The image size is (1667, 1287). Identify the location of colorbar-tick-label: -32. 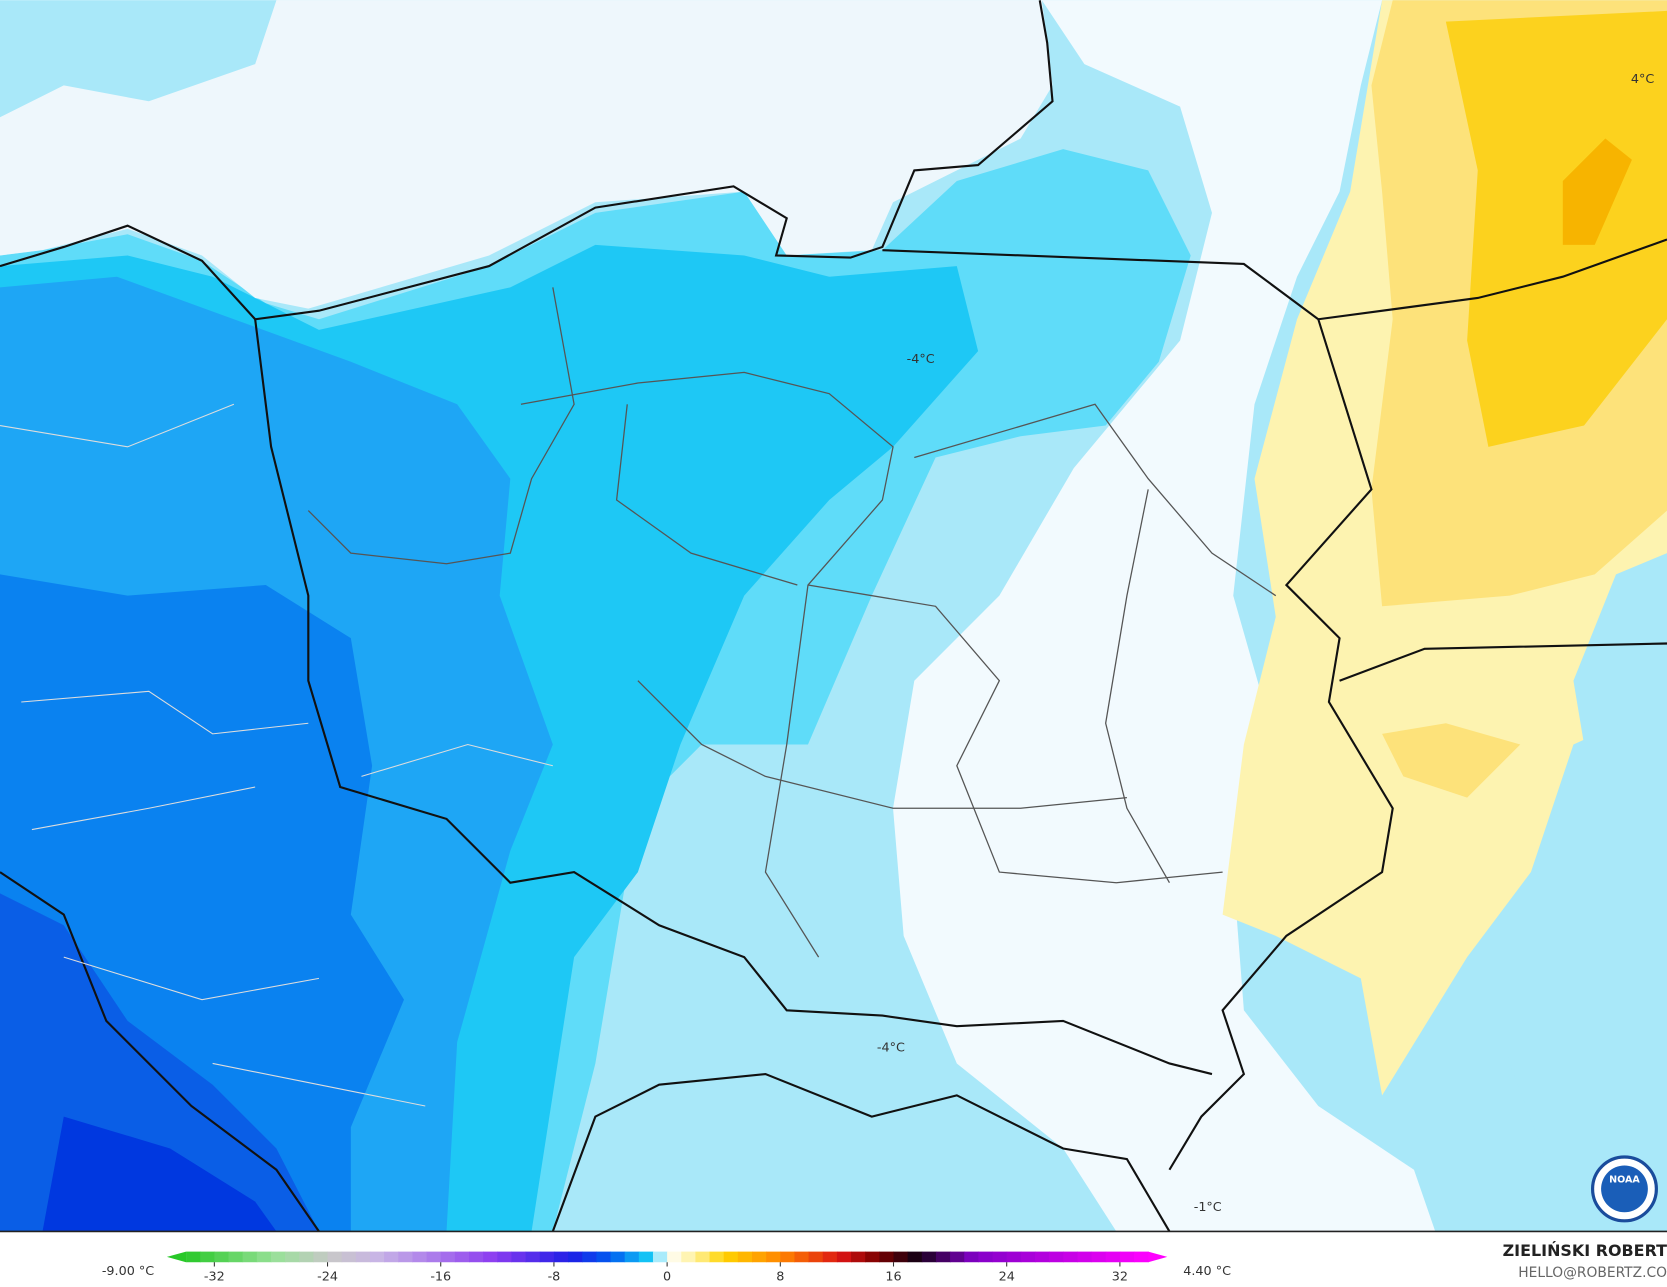
(214, 1276).